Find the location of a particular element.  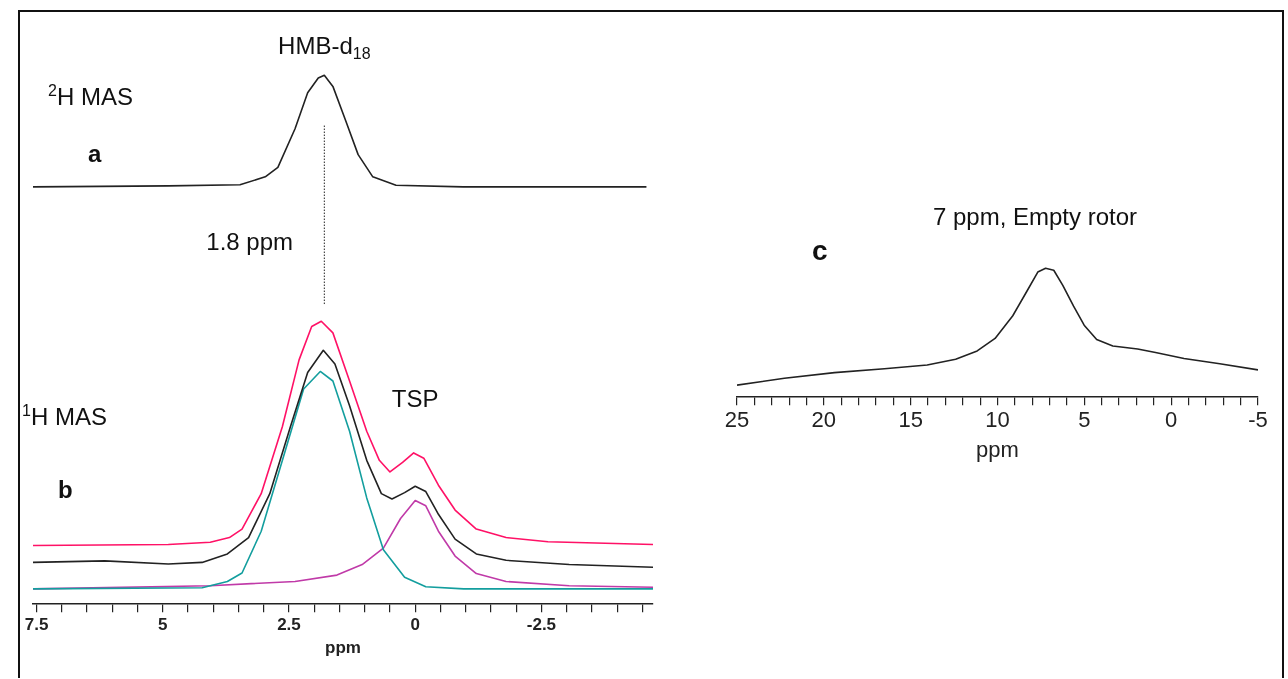

x-tick-label: -2.5 is located at coordinates (541, 625).